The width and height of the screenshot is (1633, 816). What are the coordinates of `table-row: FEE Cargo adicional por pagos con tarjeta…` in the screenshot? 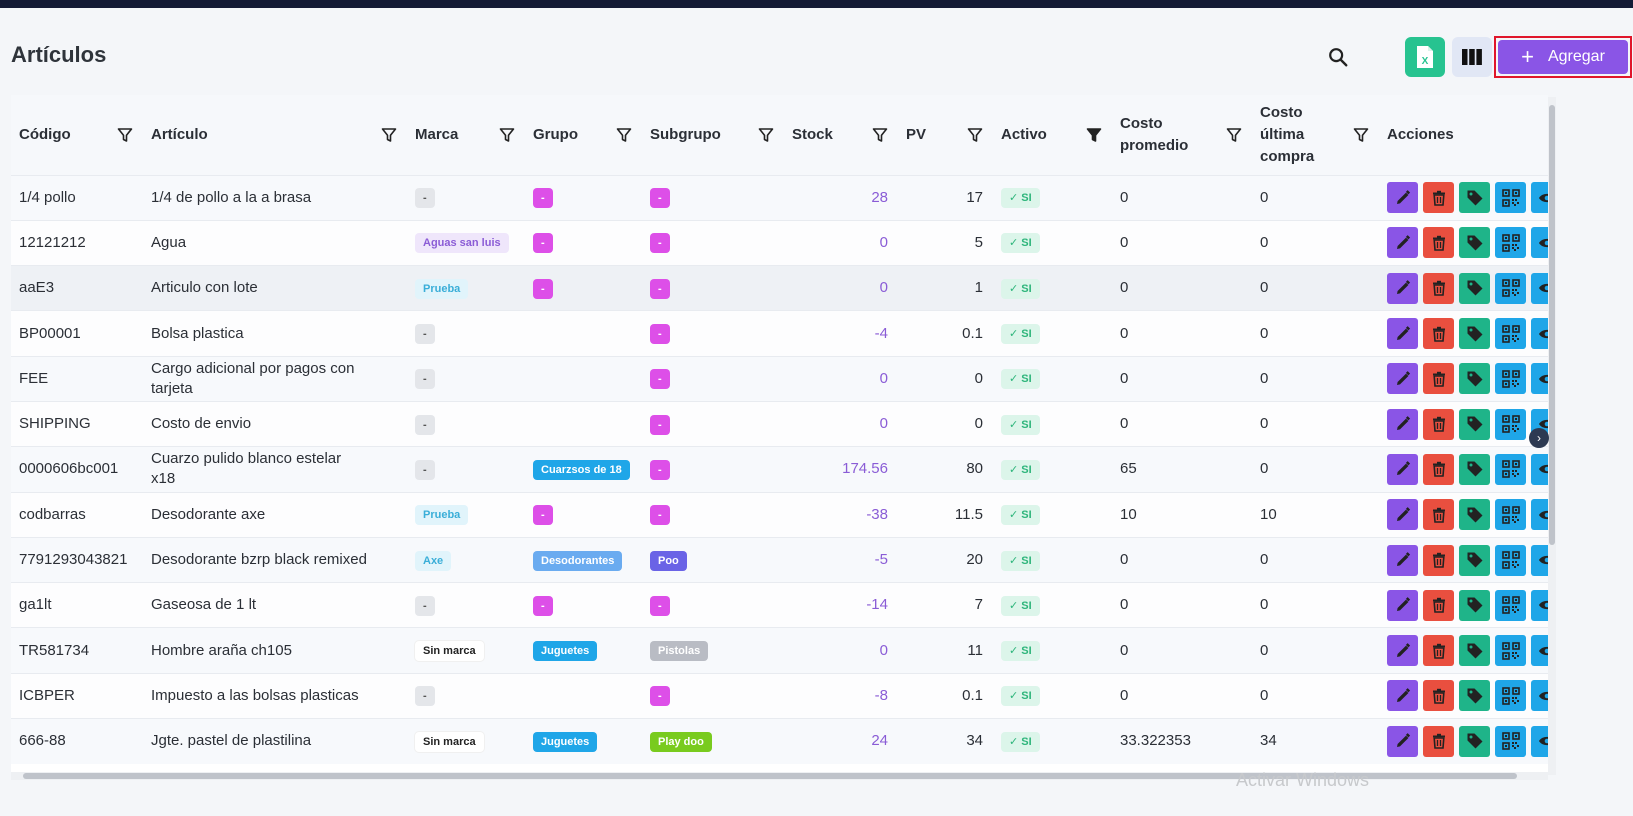 It's located at (779, 379).